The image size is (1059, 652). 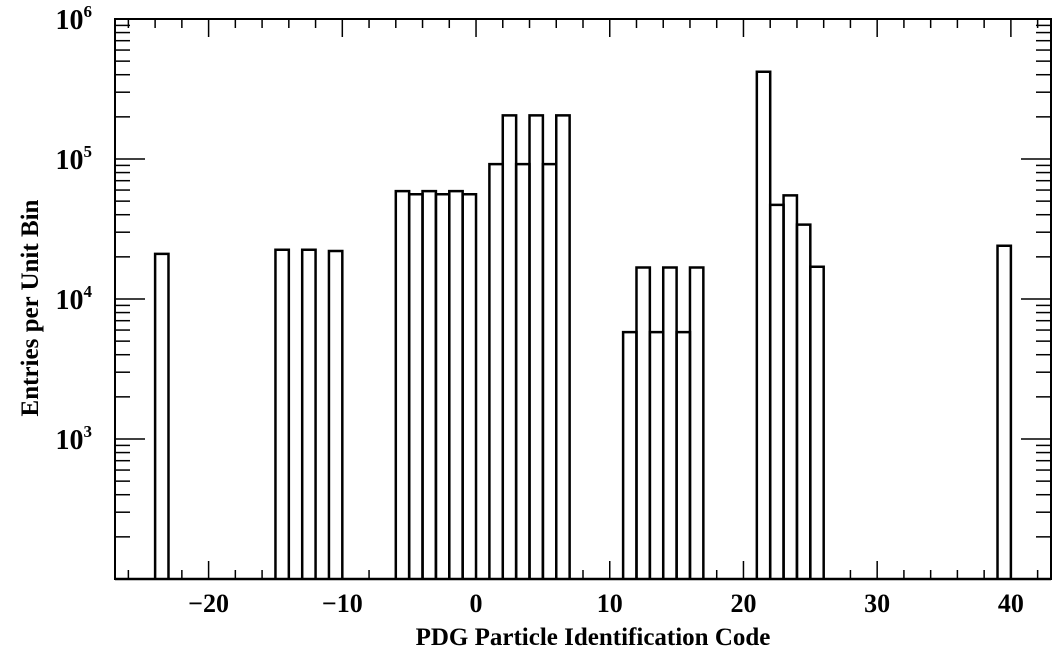 What do you see at coordinates (88, 431) in the screenshot?
I see `y-tick-exponent: 3` at bounding box center [88, 431].